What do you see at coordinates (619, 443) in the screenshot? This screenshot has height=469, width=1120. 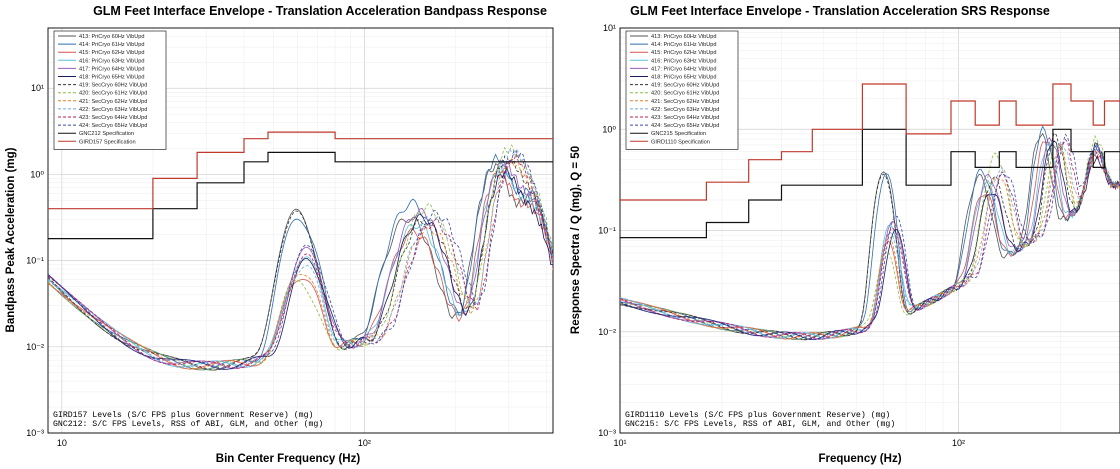 I see `x-tick-label: 10¹` at bounding box center [619, 443].